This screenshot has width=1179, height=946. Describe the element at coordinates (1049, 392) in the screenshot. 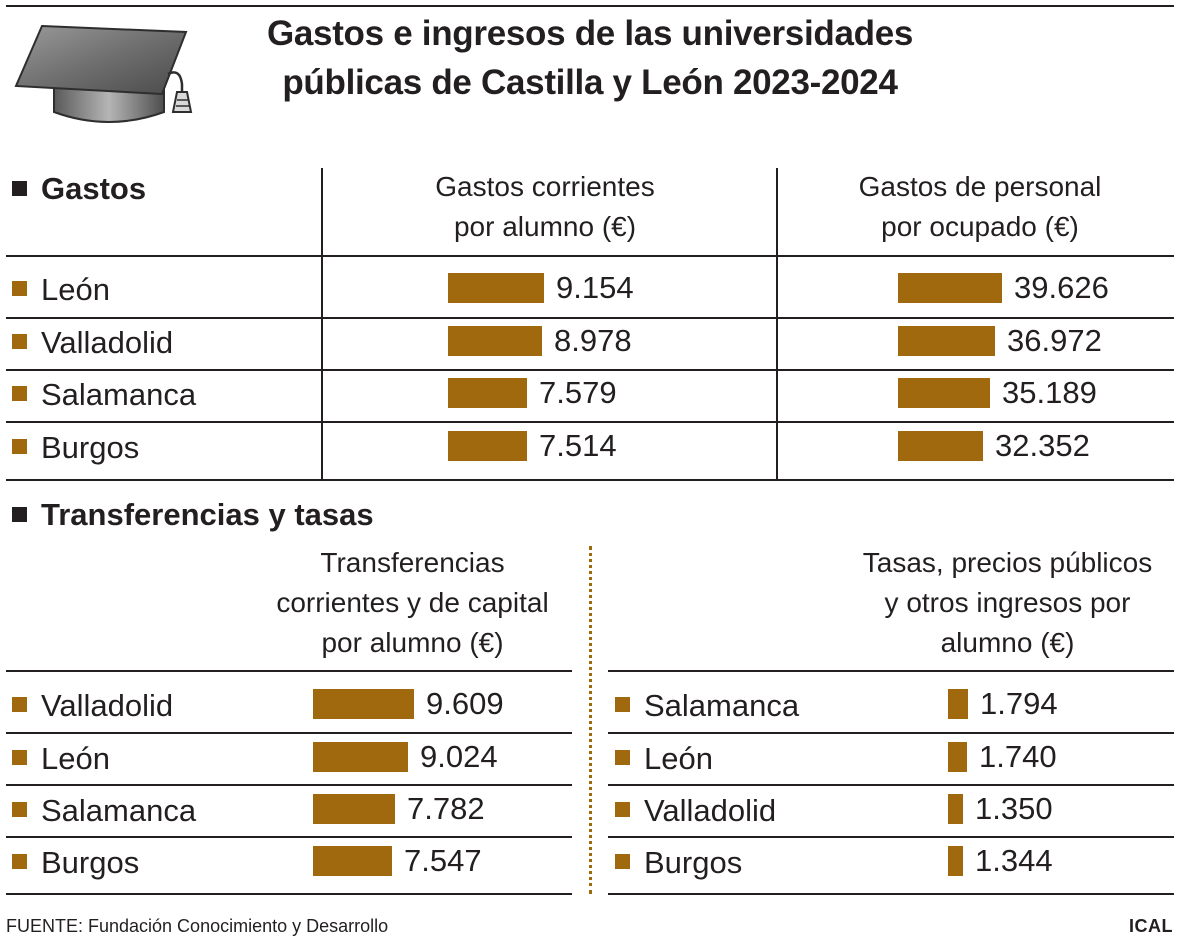

I see `chart2-value-label: 35.189` at that location.